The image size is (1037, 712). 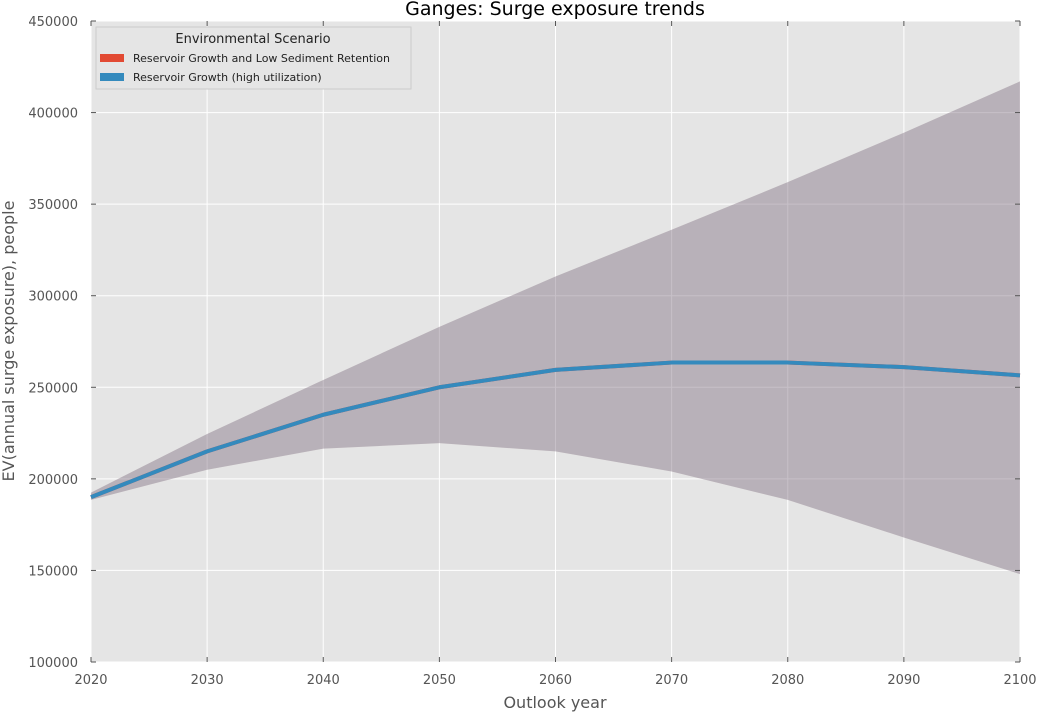 What do you see at coordinates (53, 22) in the screenshot?
I see `y-tick-label: 450000` at bounding box center [53, 22].